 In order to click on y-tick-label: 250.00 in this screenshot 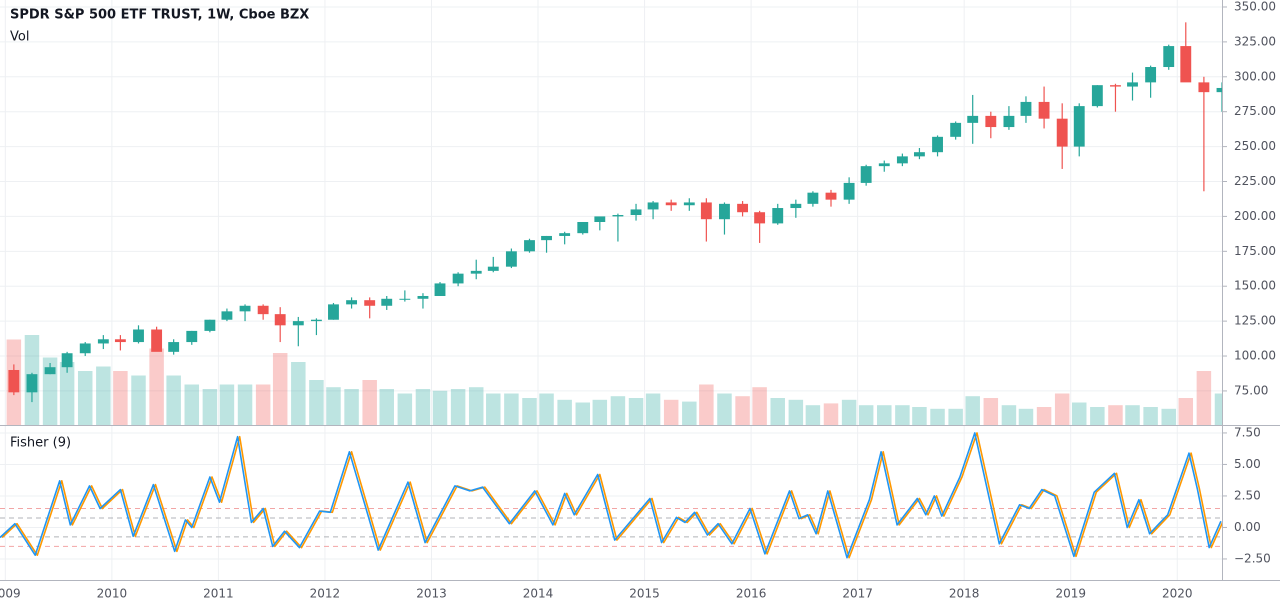, I will do `click(1255, 146)`.